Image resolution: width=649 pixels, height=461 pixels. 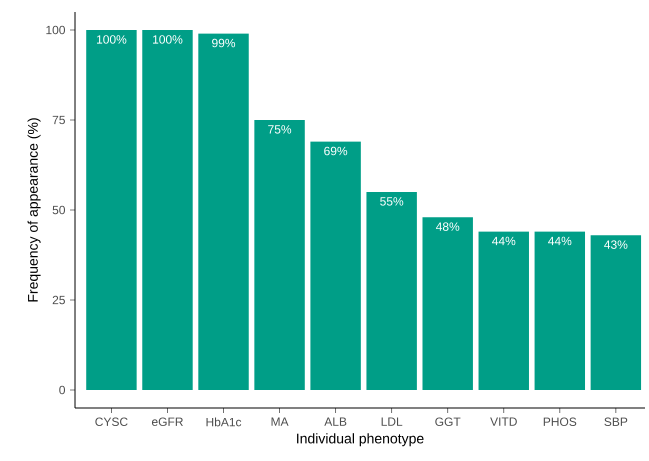 I want to click on x-tick-label: LDL, so click(x=392, y=422).